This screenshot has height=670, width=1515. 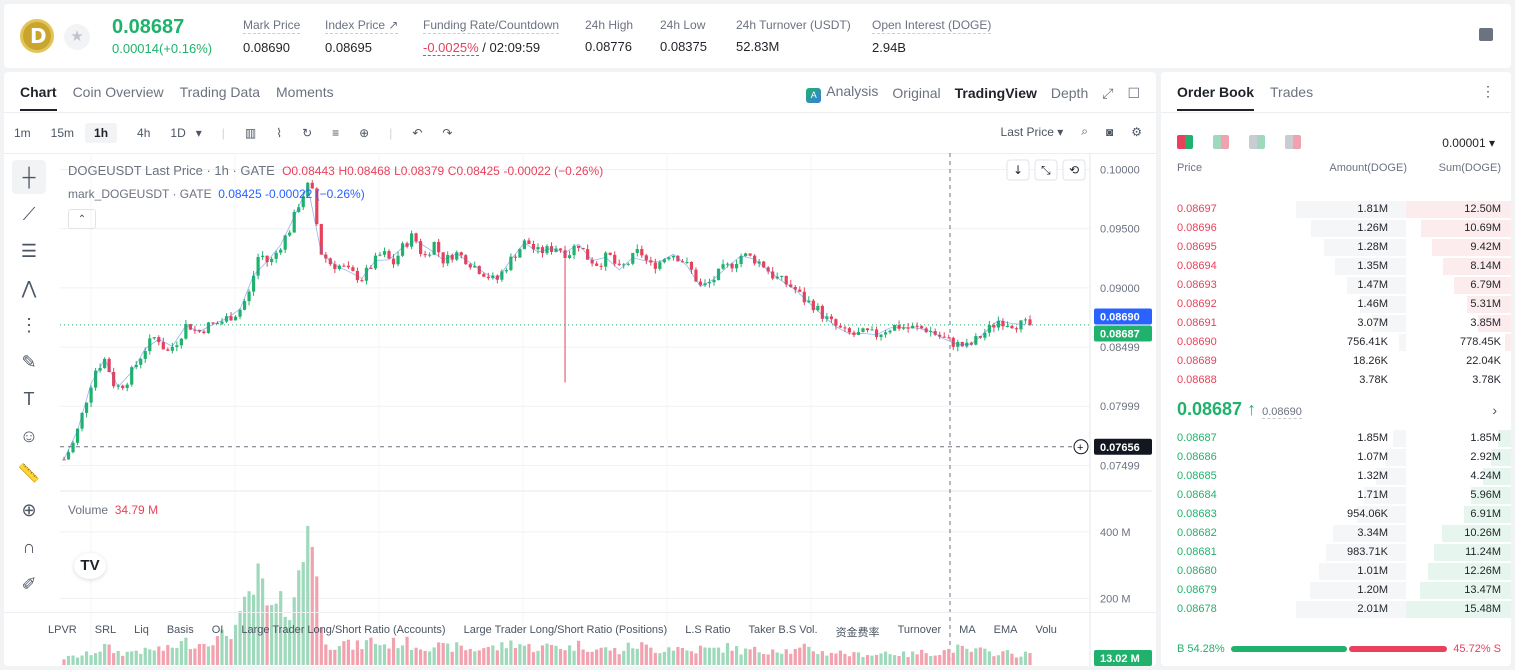 I want to click on both-sides-icon, so click(x=1185, y=142).